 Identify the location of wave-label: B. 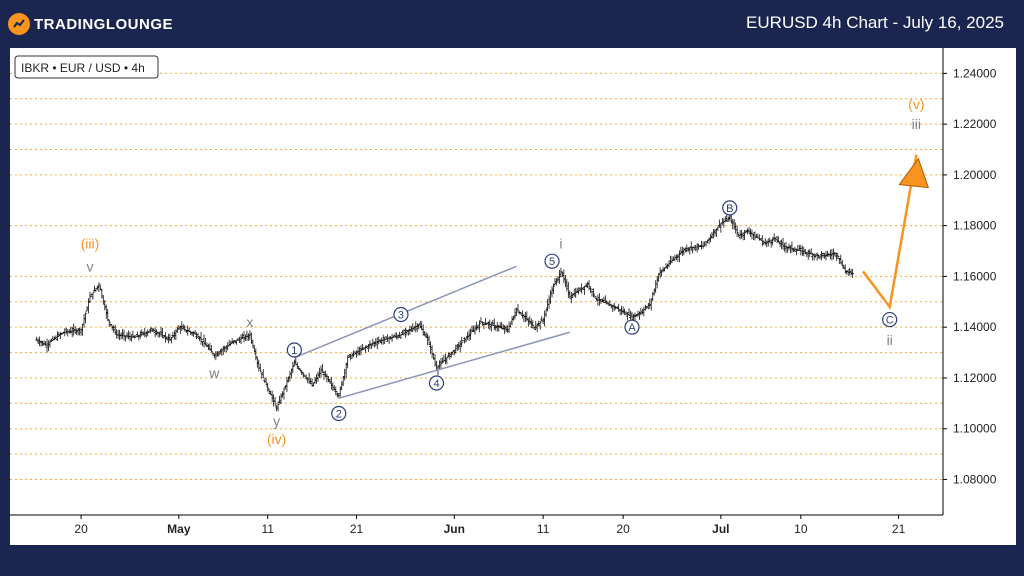
(729, 209).